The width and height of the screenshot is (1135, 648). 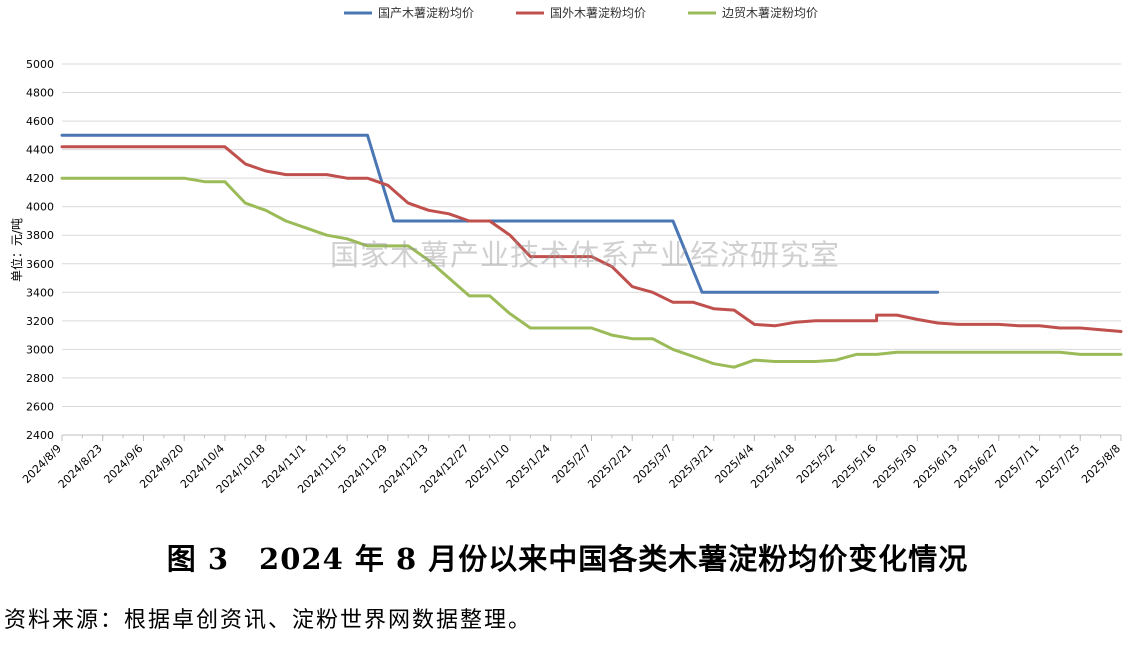 I want to click on y-tick-label: 4200, so click(x=40, y=178).